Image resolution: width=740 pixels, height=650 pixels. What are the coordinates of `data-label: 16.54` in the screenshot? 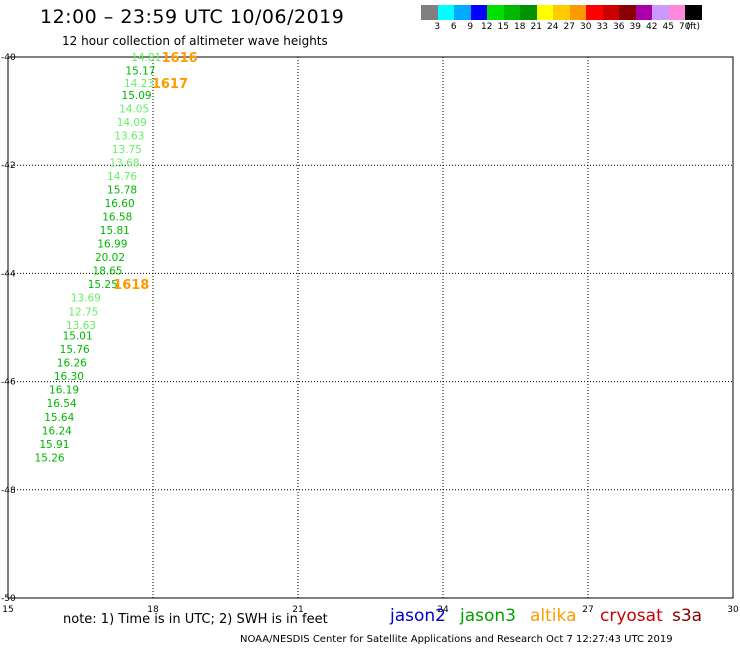 It's located at (62, 404).